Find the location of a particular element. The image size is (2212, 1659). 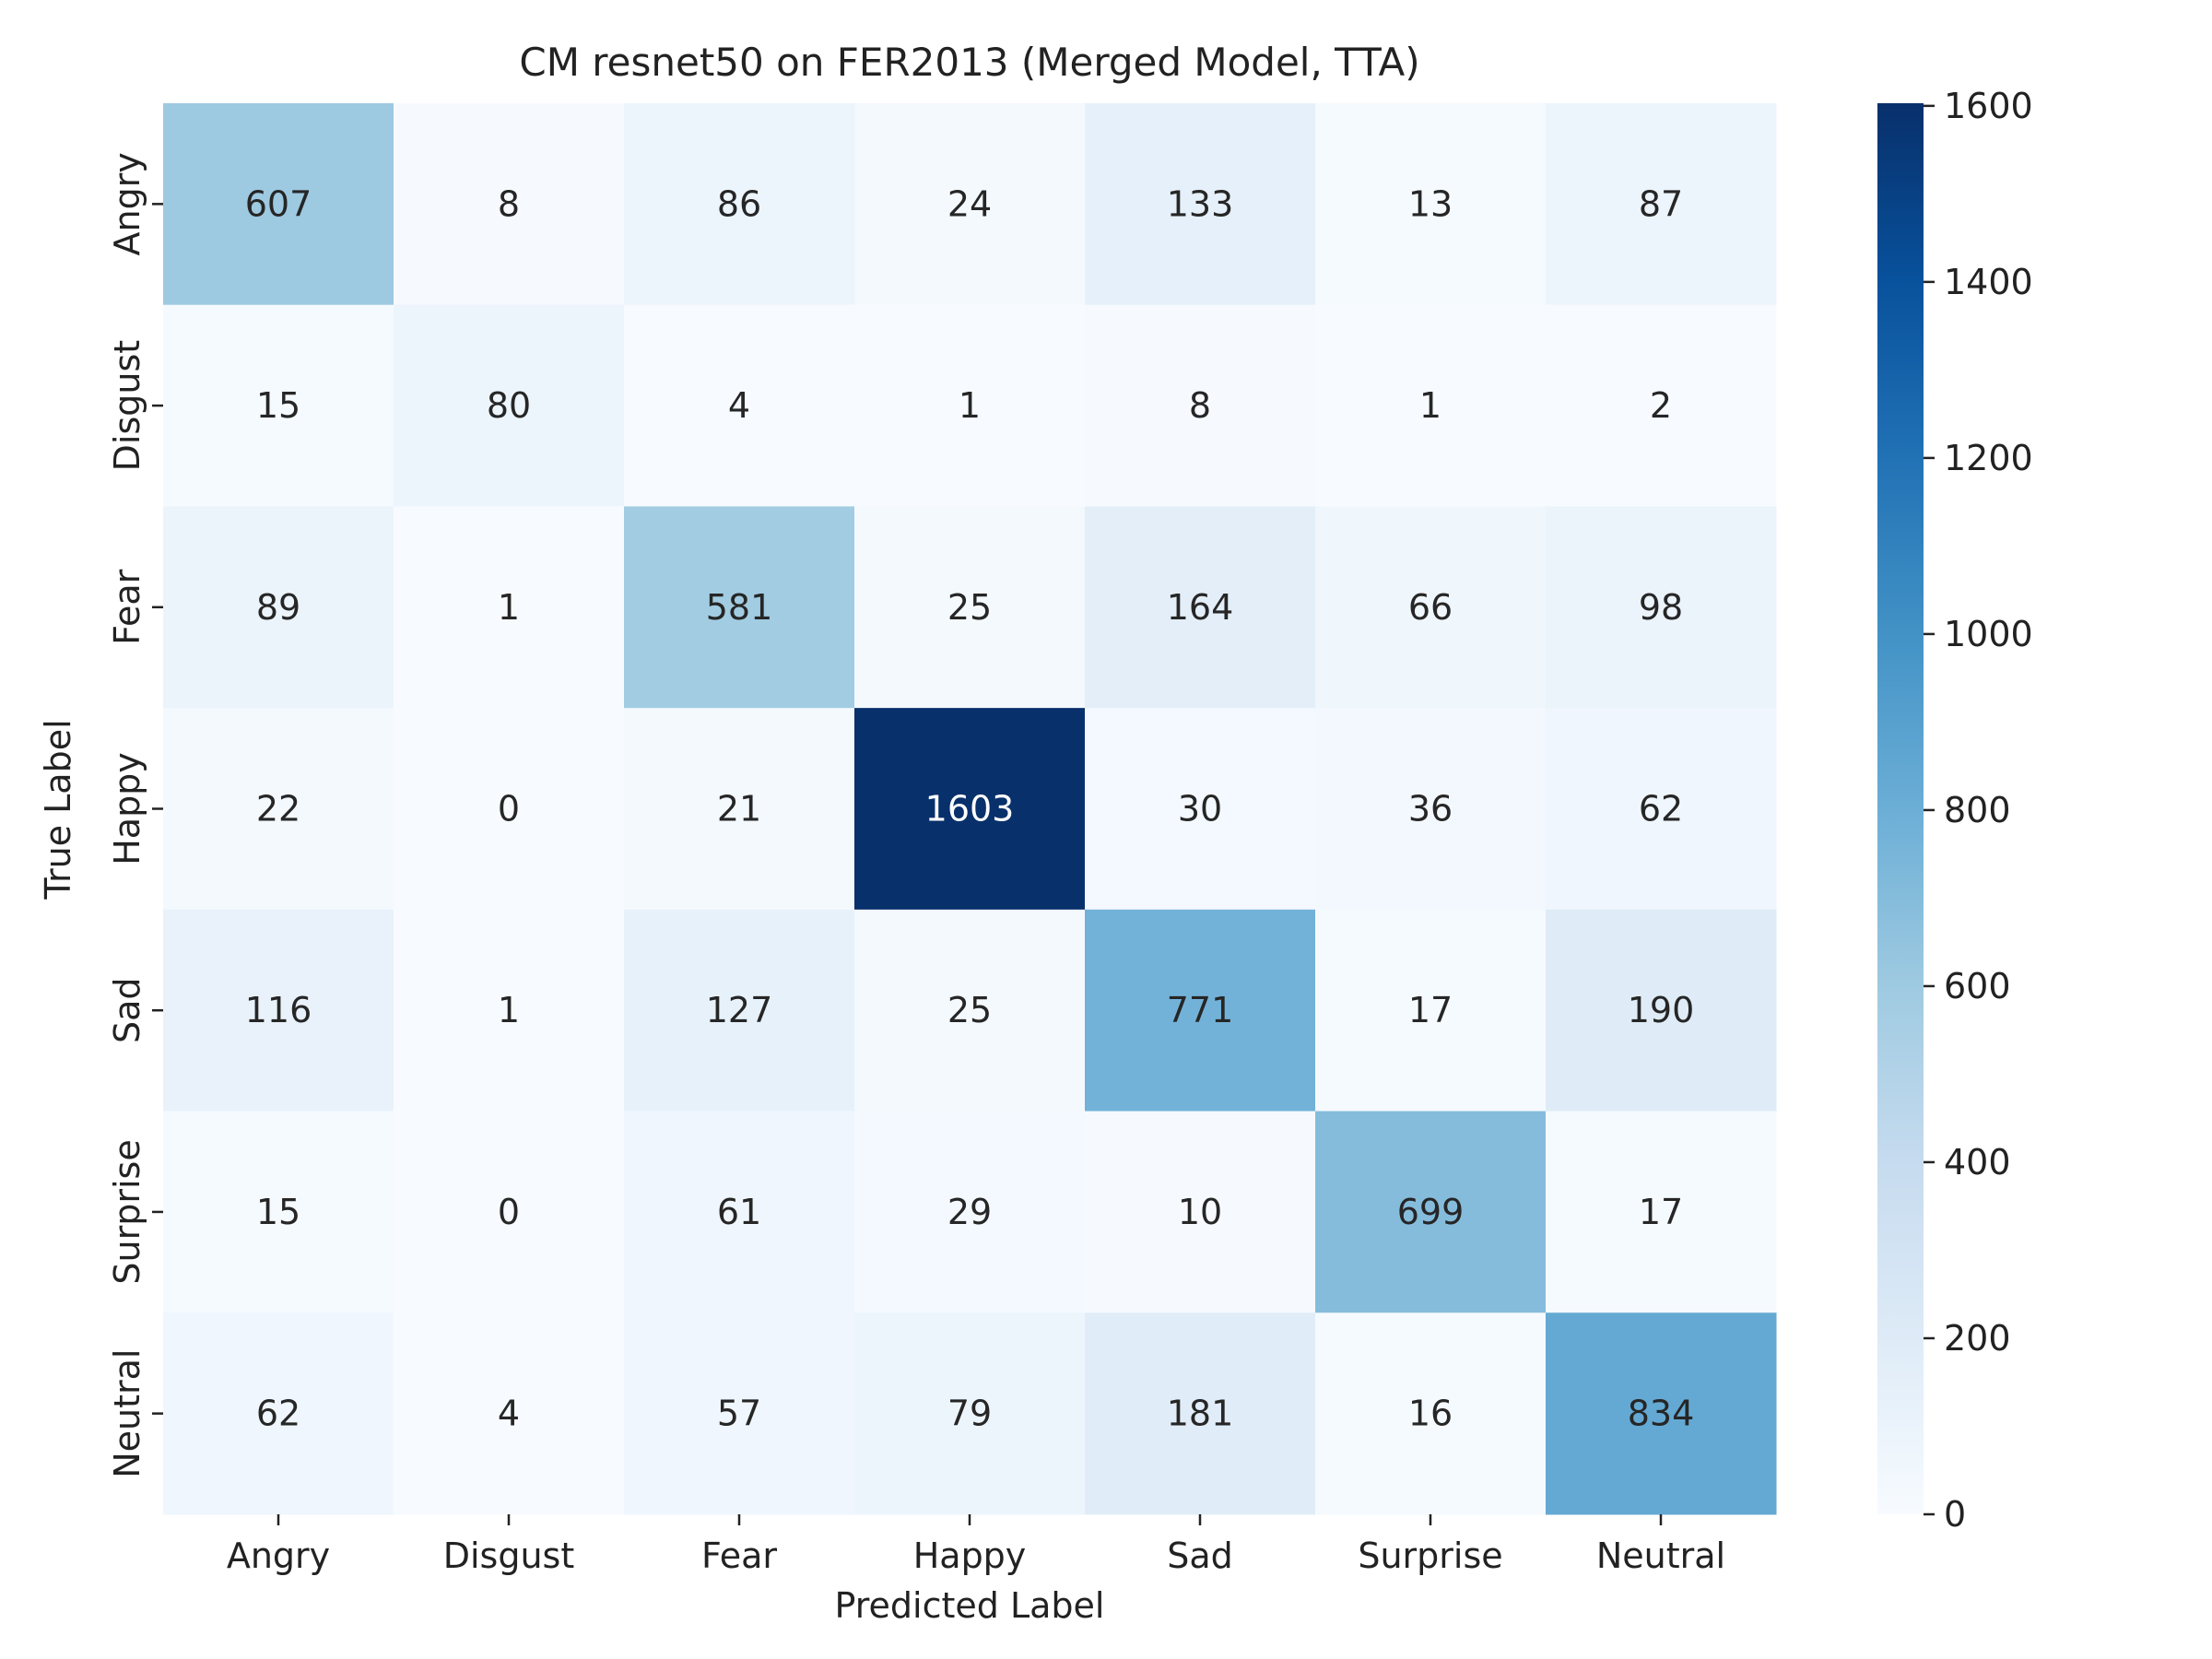

cell-value-label: 80 is located at coordinates (509, 405).